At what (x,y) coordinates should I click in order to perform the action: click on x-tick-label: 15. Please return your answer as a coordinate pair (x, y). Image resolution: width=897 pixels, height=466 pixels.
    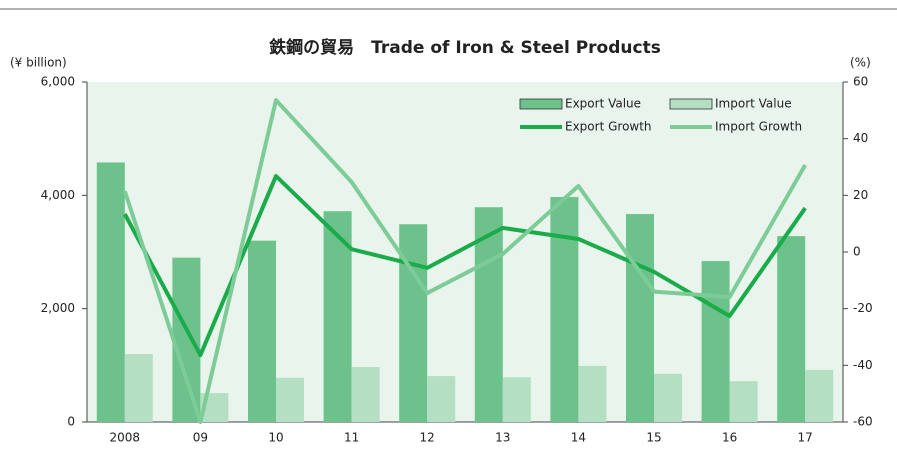
    Looking at the image, I should click on (653, 438).